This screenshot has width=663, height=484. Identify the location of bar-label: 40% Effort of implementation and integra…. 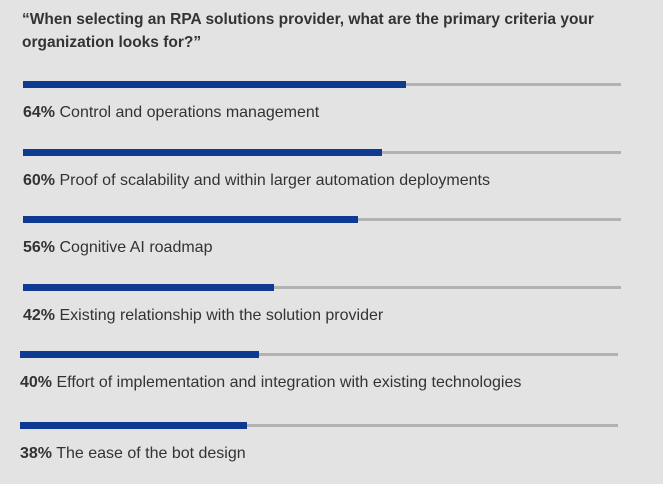
(270, 383).